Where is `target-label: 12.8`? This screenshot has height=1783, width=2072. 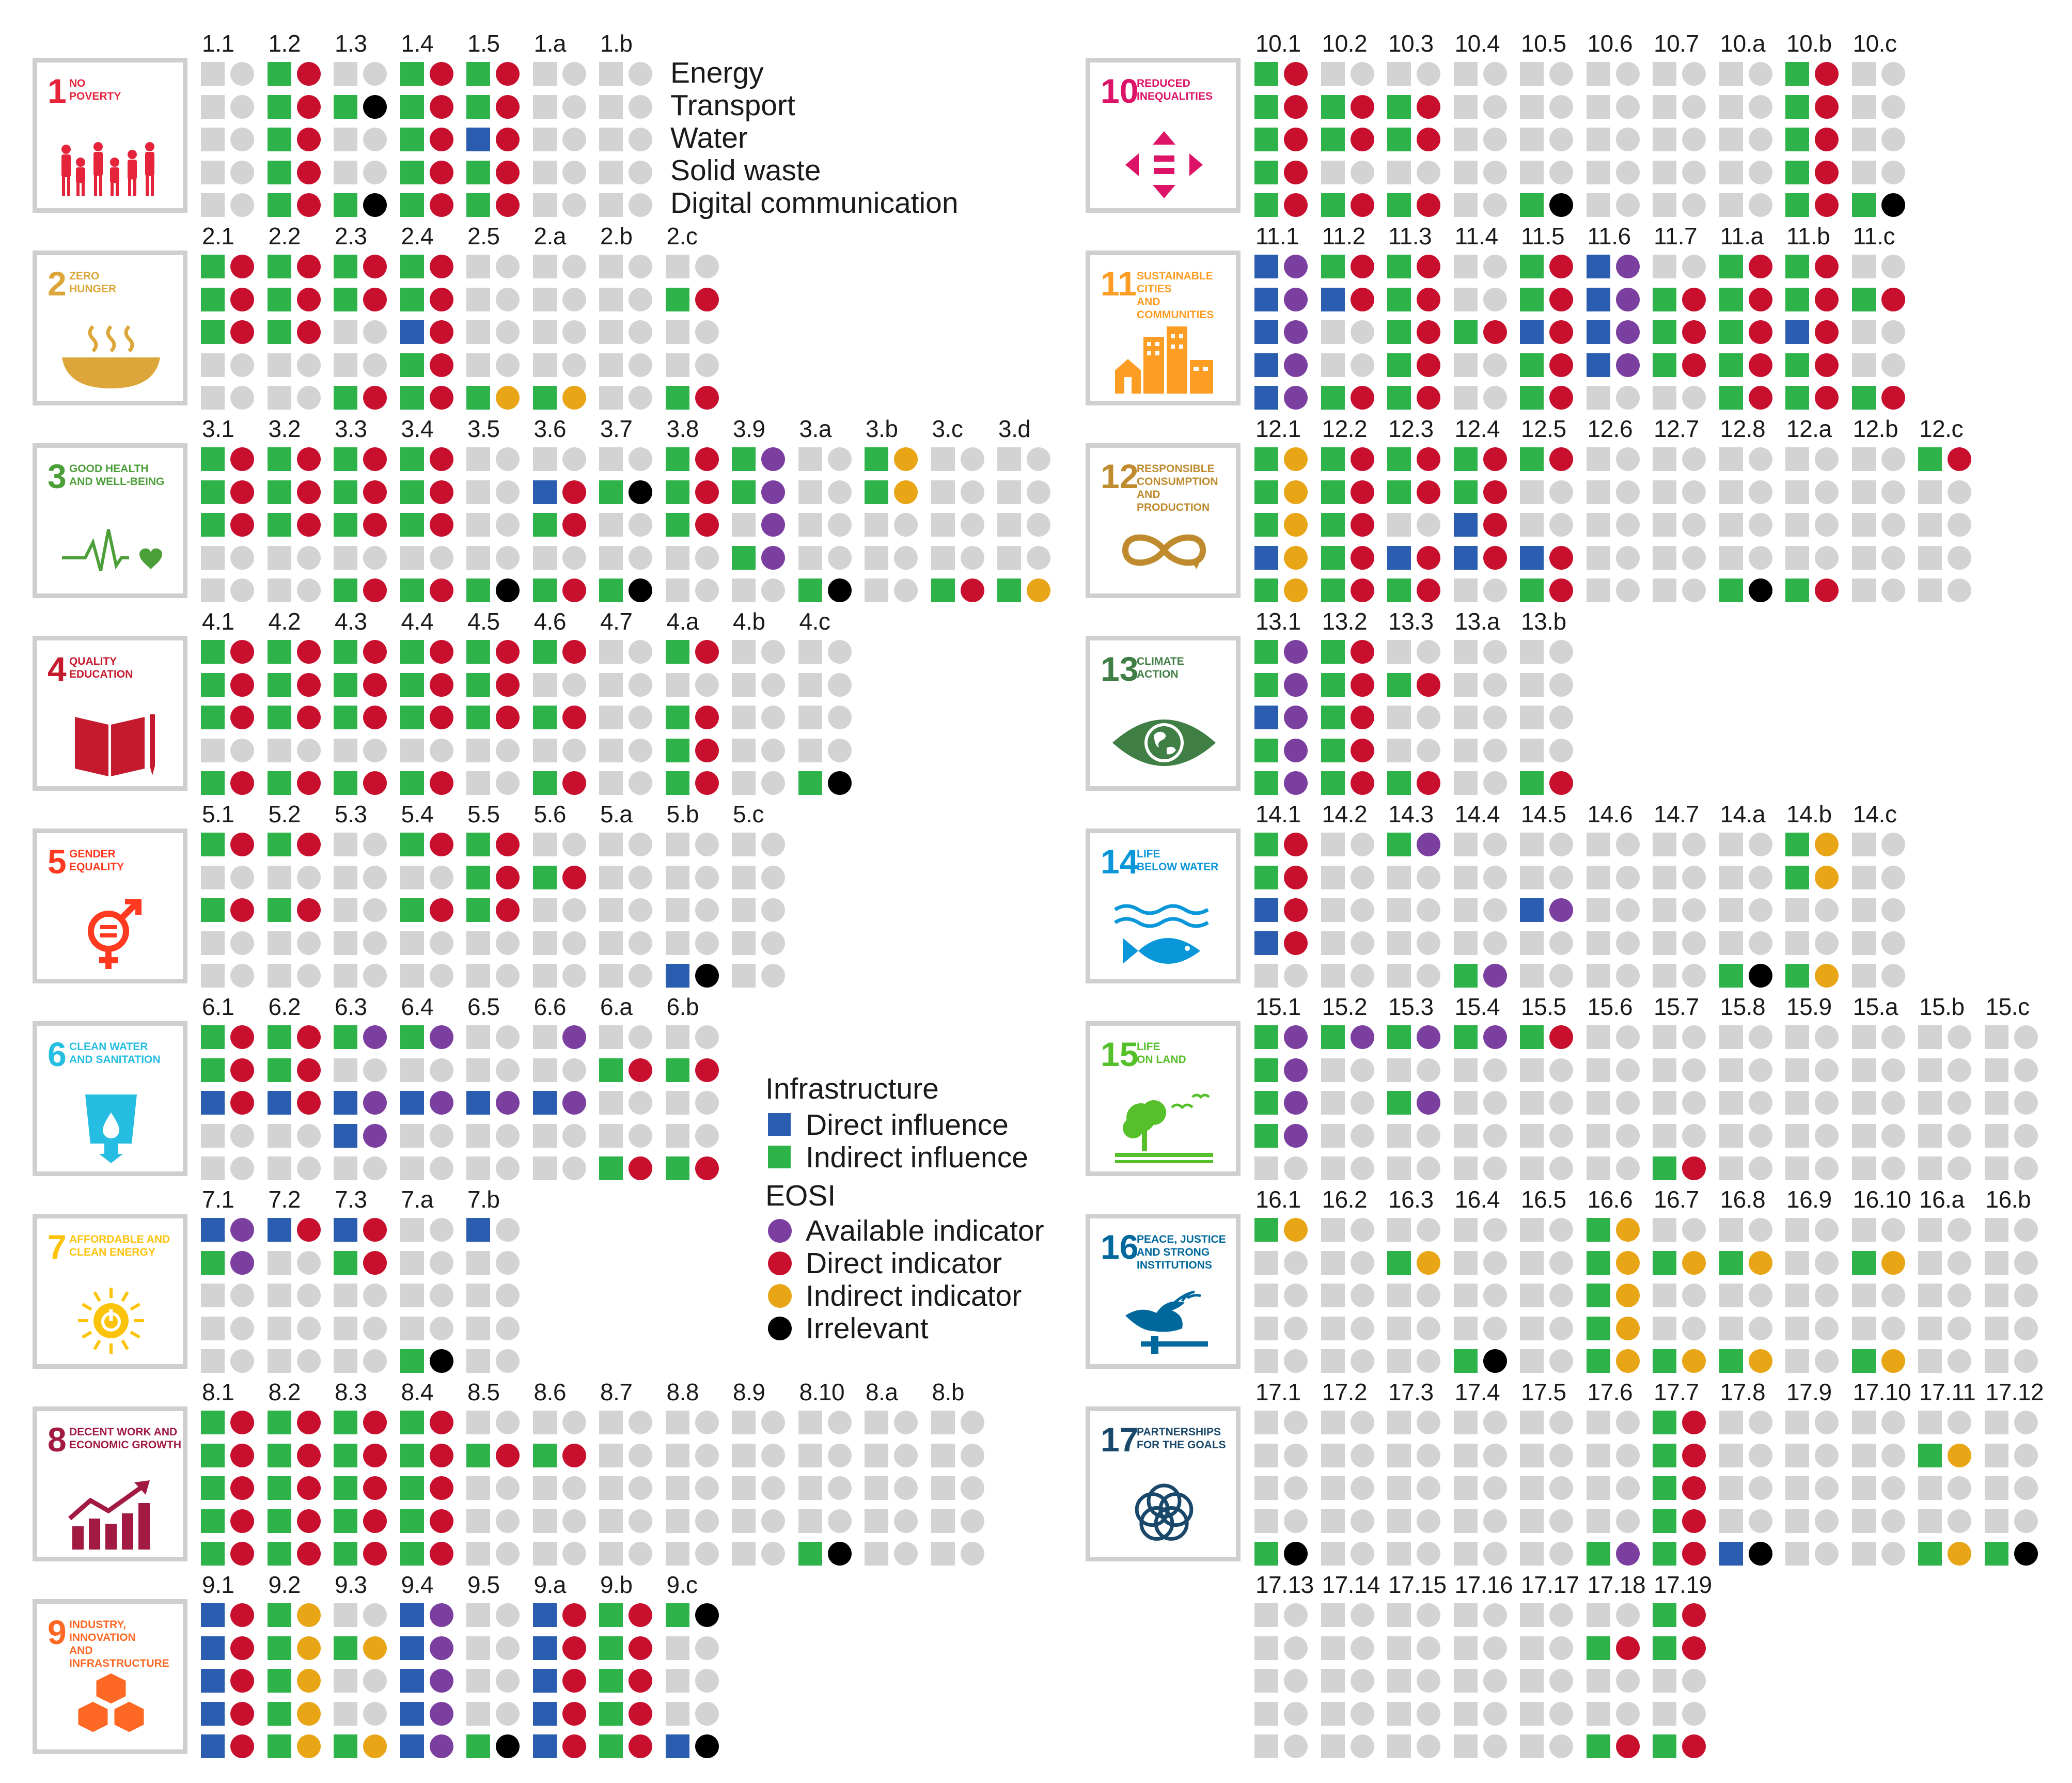 target-label: 12.8 is located at coordinates (1743, 428).